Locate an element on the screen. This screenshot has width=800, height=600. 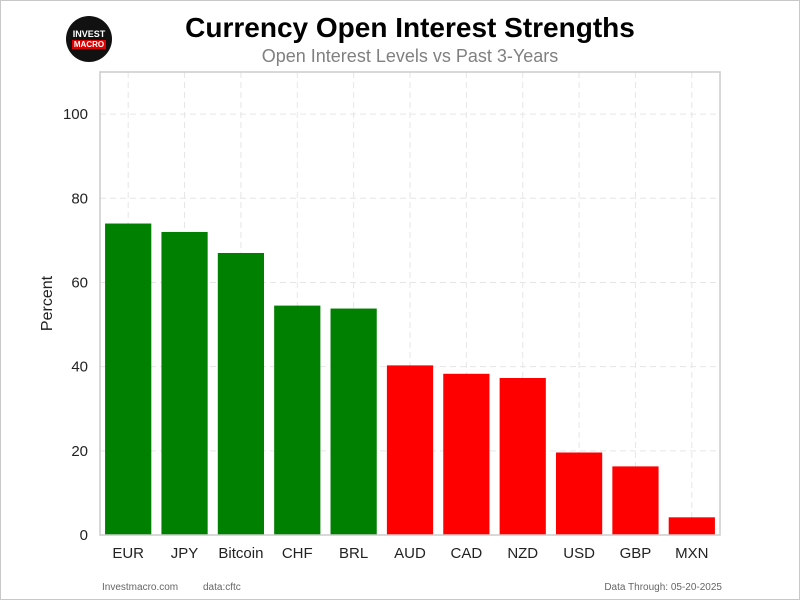
bar-chf is located at coordinates (297, 420).